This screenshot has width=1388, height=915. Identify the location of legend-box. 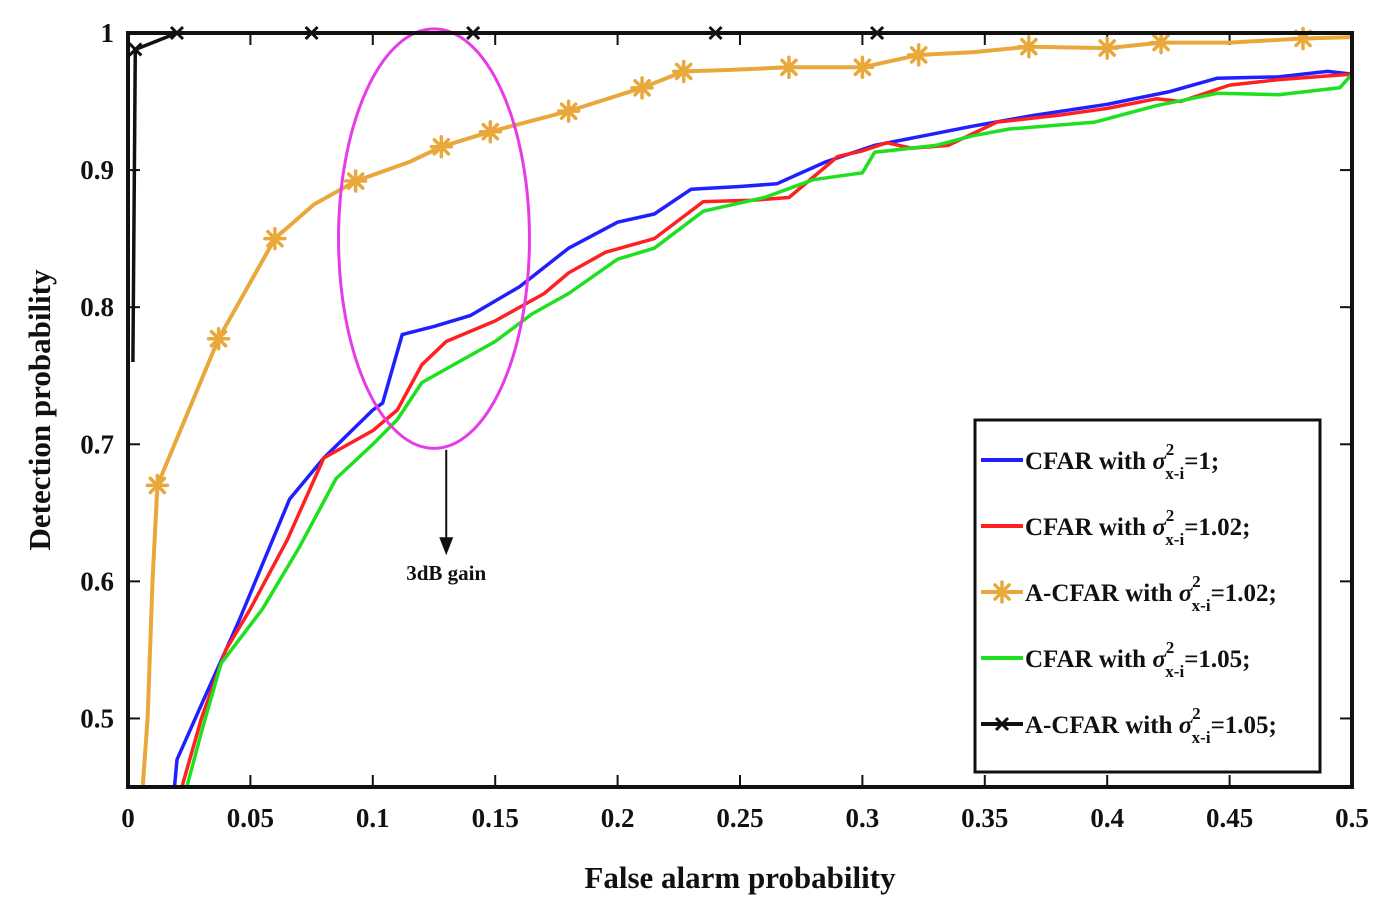
(1147, 596).